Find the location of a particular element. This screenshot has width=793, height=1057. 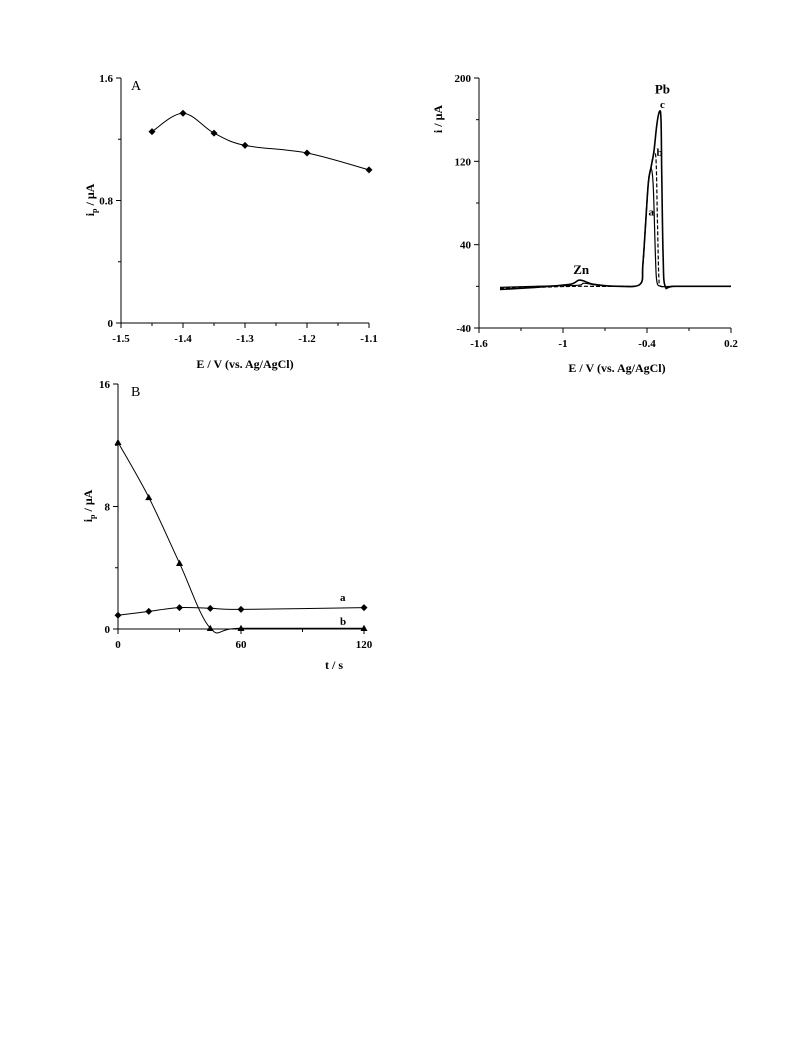

y-tick-label: 40 is located at coordinates (466, 246).